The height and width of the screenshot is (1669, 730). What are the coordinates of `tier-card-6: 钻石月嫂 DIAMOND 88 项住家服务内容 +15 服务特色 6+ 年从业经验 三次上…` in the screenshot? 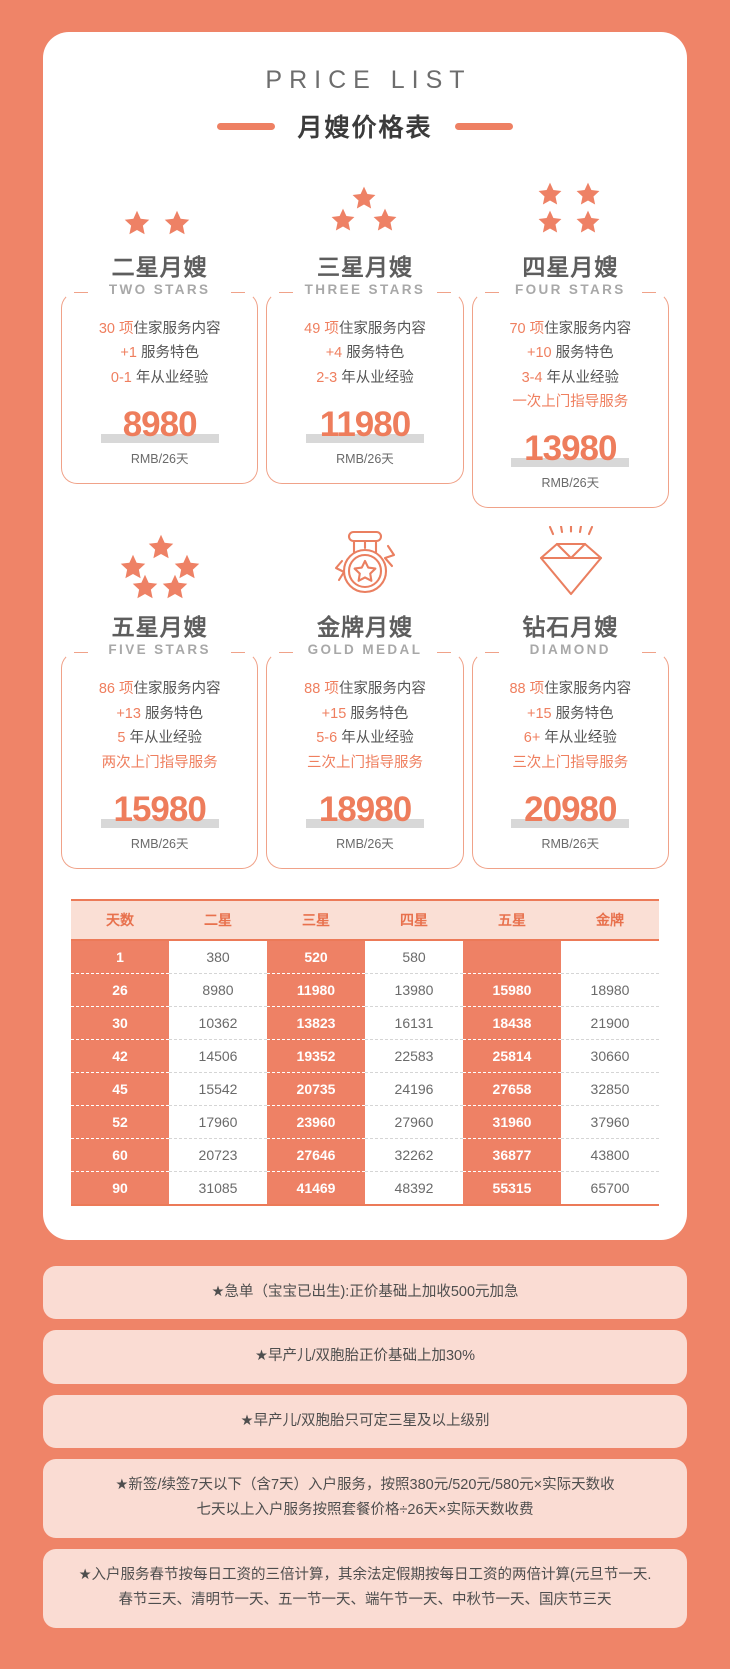 It's located at (570, 697).